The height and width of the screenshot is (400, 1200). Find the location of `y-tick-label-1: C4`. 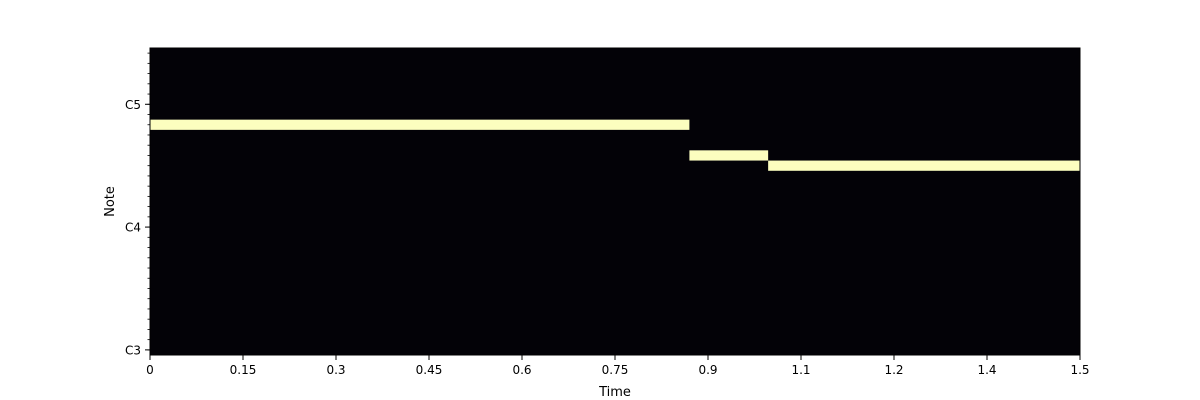

y-tick-label-1: C4 is located at coordinates (133, 228).